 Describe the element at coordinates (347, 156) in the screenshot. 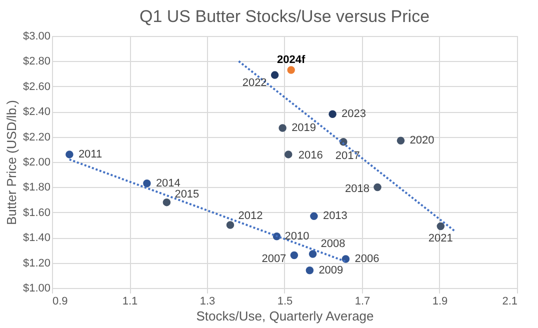

I see `annotation: 2017` at that location.